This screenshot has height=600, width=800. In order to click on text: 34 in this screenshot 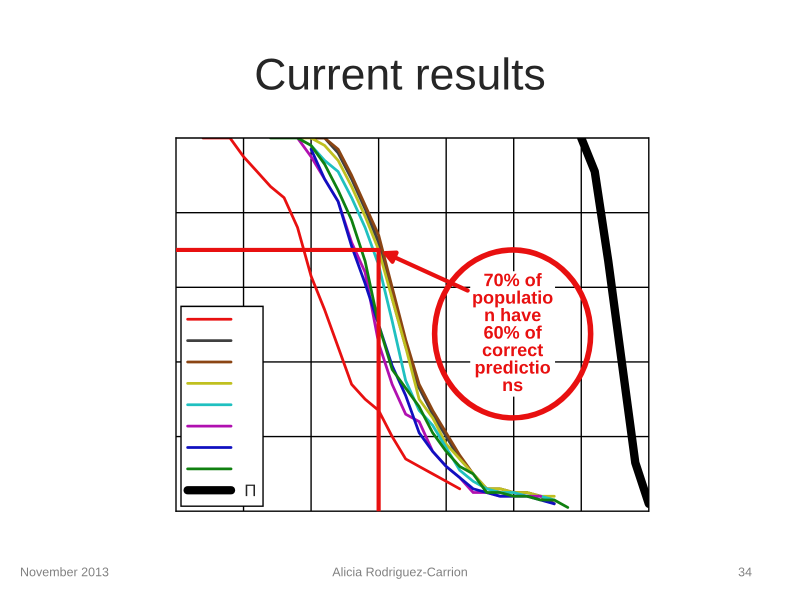, I will do `click(745, 572)`.